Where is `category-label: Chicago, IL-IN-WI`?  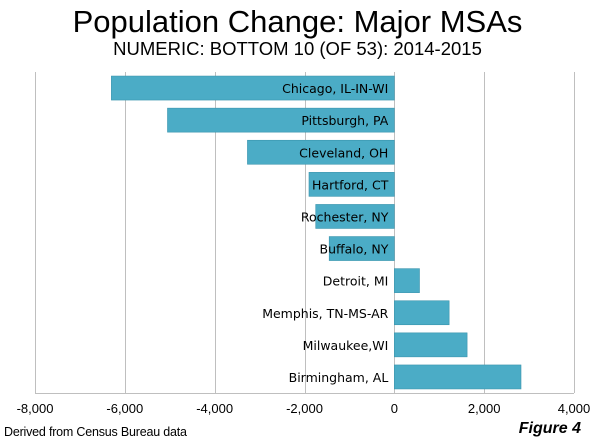 category-label: Chicago, IL-IN-WI is located at coordinates (335, 88).